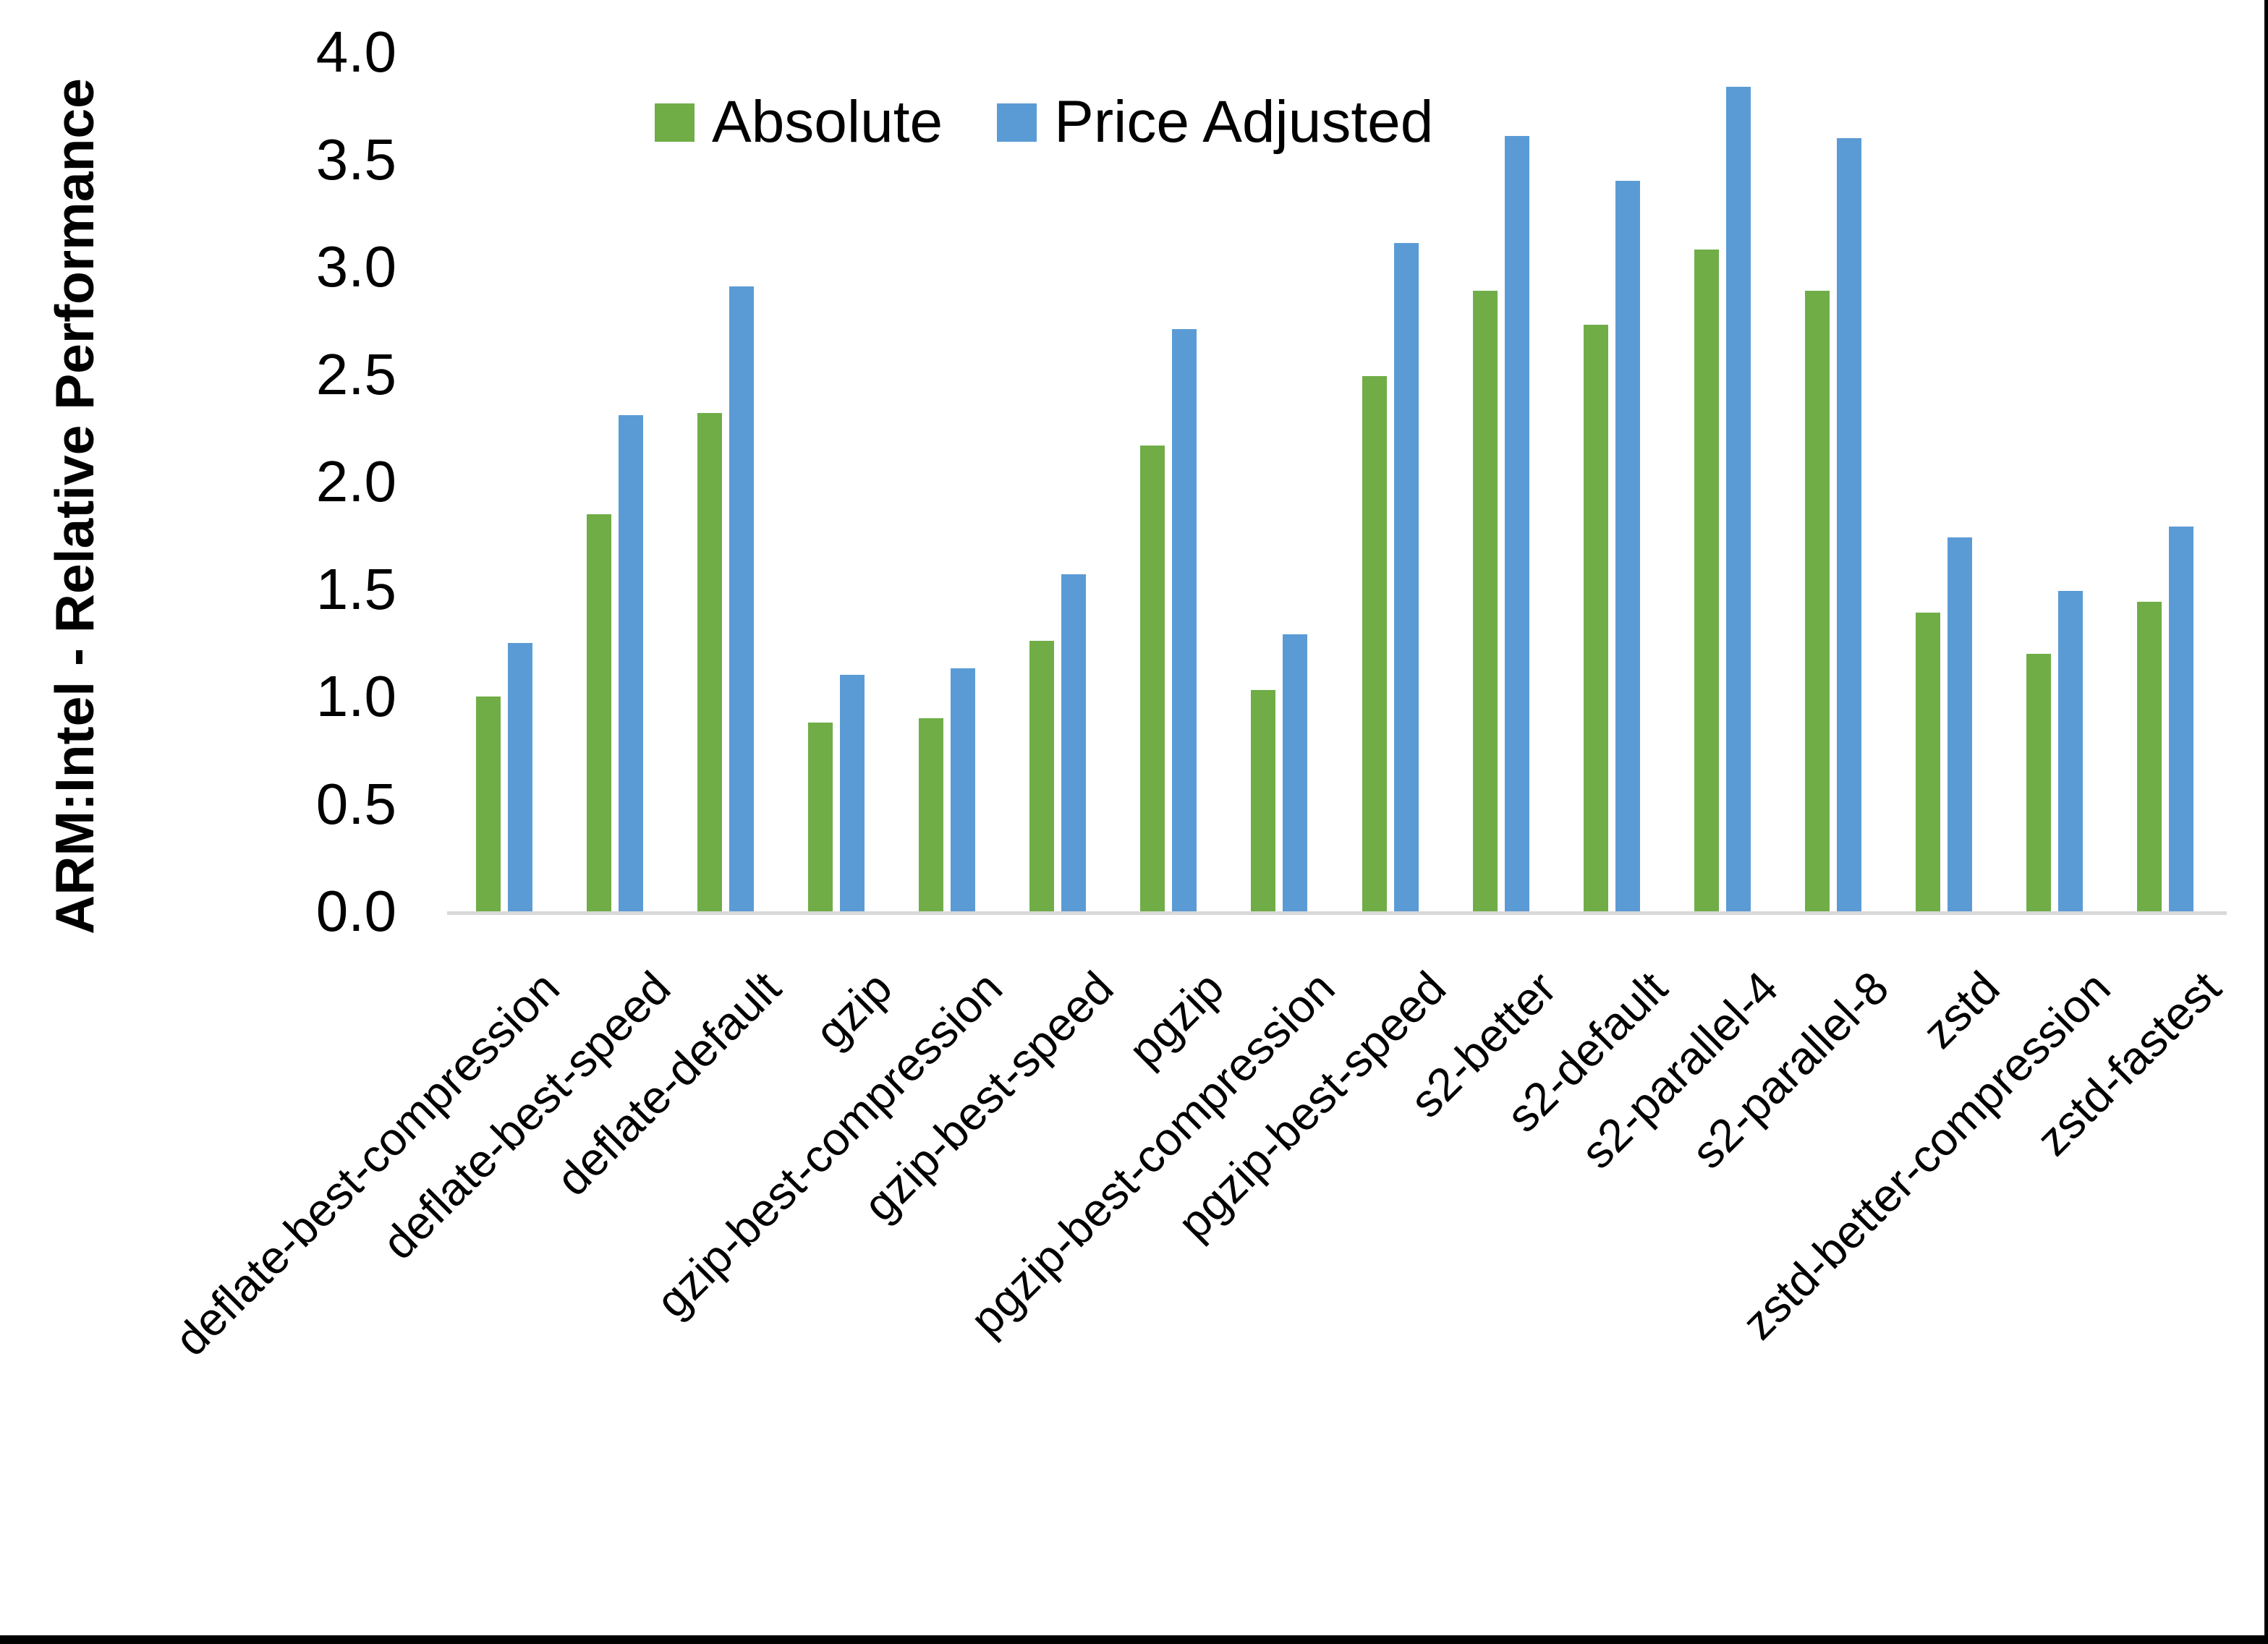  I want to click on y-tick-label: 2.5, so click(355, 373).